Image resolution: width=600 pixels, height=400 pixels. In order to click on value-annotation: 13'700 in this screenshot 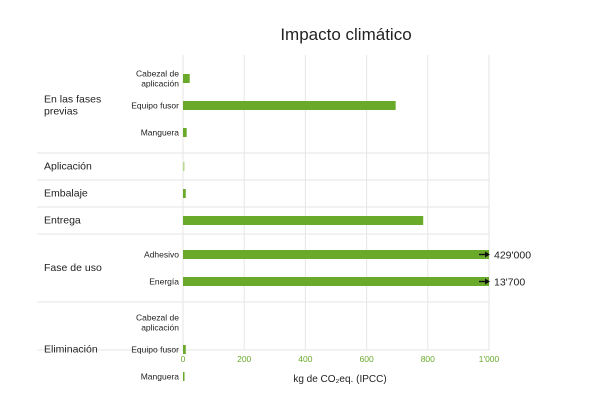, I will do `click(509, 283)`.